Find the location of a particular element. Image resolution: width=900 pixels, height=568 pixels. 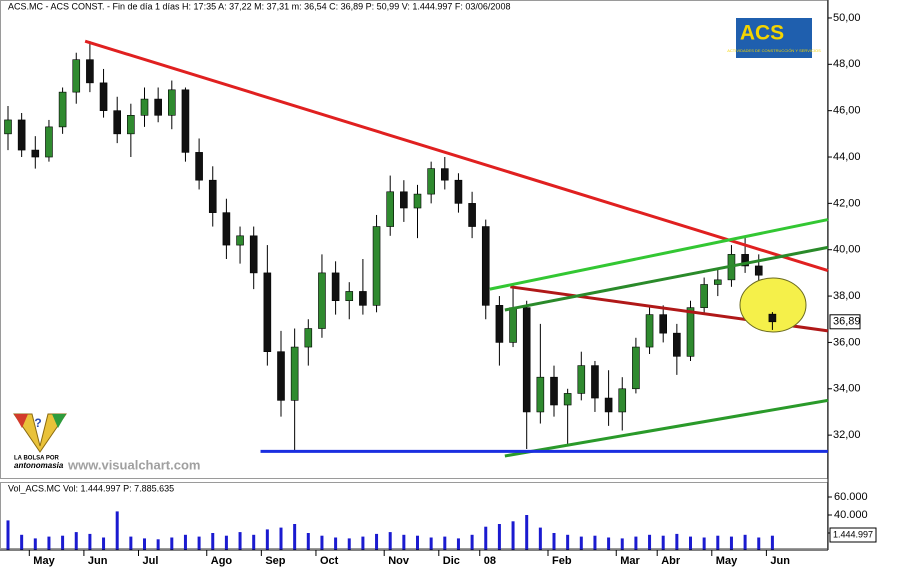

logo-box is located at coordinates (774, 38).